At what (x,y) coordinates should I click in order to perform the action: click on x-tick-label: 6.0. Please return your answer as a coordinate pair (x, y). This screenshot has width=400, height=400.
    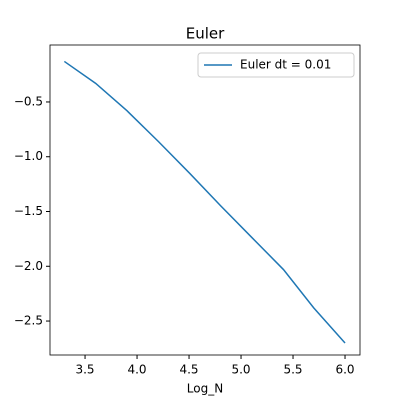
    Looking at the image, I should click on (344, 370).